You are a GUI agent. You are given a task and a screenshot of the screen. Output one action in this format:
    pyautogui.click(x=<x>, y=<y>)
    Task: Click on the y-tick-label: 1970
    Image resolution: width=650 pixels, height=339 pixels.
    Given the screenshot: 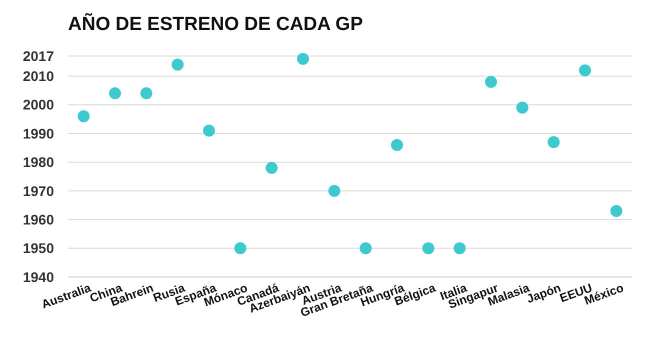 What is the action you would take?
    pyautogui.click(x=38, y=190)
    